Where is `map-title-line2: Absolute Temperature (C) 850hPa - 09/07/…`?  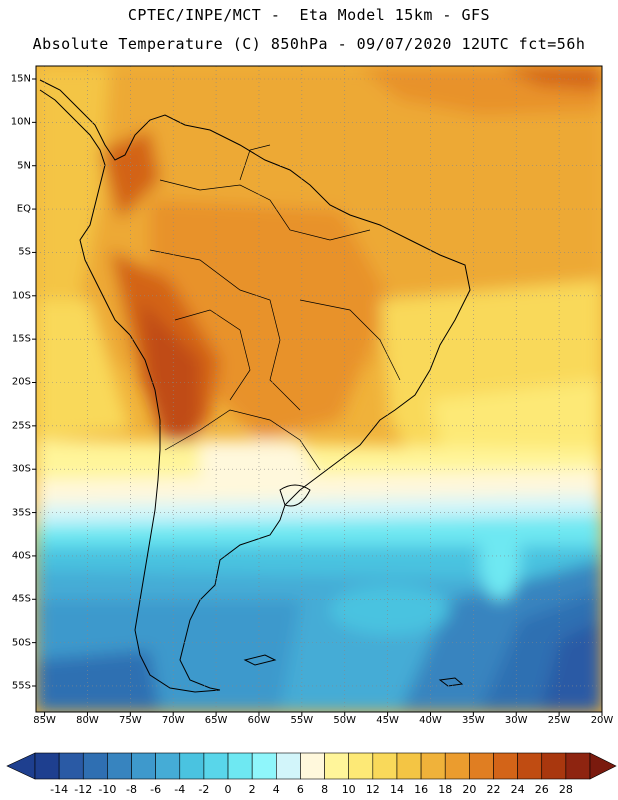
map-title-line2: Absolute Temperature (C) 850hPa - 09/07/… is located at coordinates (309, 44).